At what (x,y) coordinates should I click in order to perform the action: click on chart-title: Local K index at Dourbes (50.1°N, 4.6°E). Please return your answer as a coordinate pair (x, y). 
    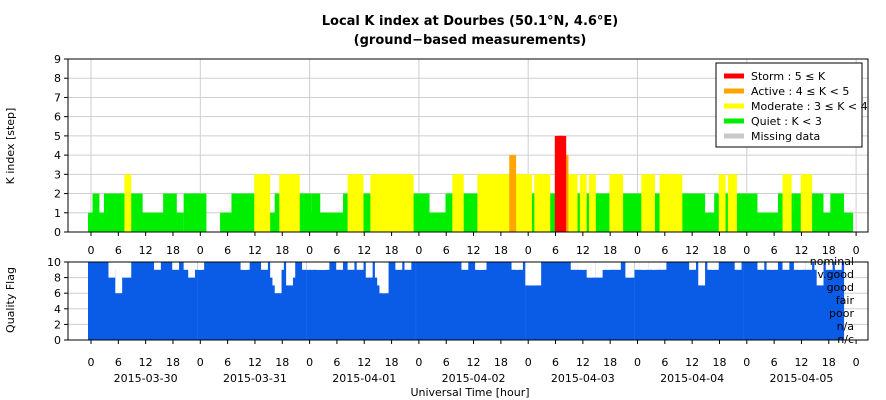
    Looking at the image, I should click on (470, 21).